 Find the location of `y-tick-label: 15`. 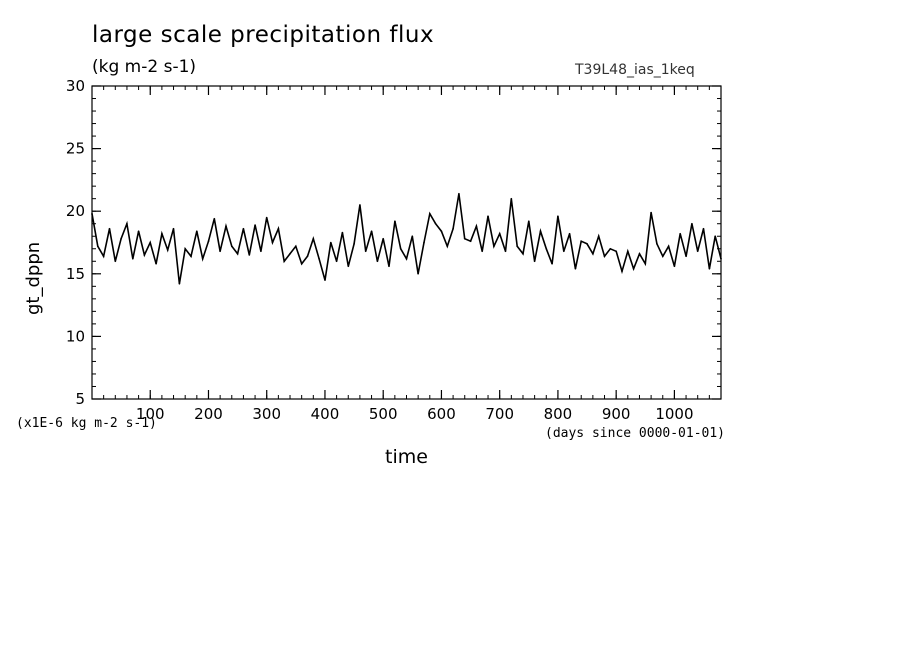

y-tick-label: 15 is located at coordinates (75, 274).